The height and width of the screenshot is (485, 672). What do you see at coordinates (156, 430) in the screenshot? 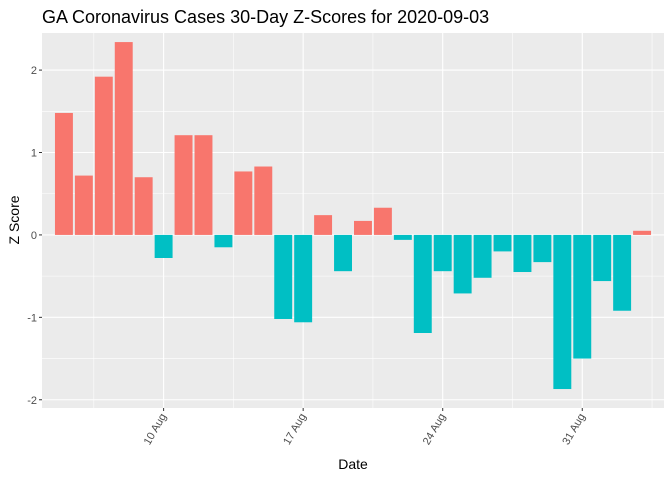
I see `x-tick-label: 10 Aug` at bounding box center [156, 430].